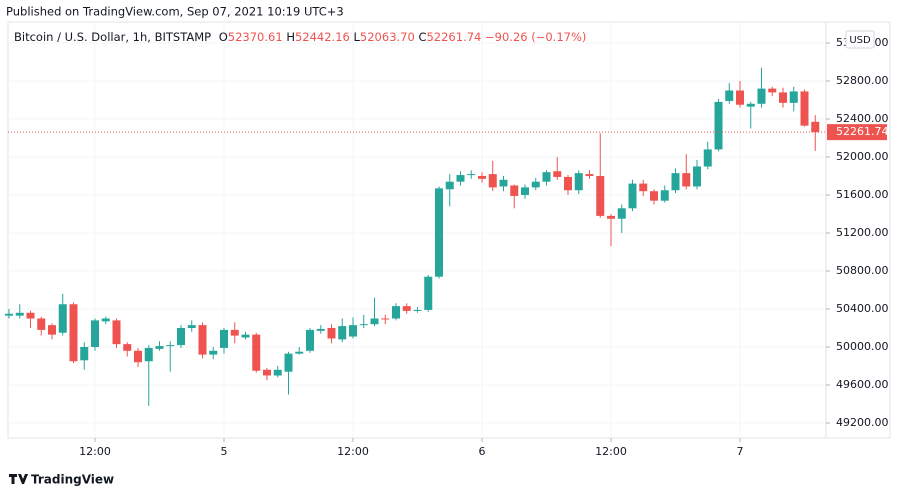 Image resolution: width=900 pixels, height=496 pixels. What do you see at coordinates (862, 270) in the screenshot?
I see `y-tick-label: 50800.00` at bounding box center [862, 270].